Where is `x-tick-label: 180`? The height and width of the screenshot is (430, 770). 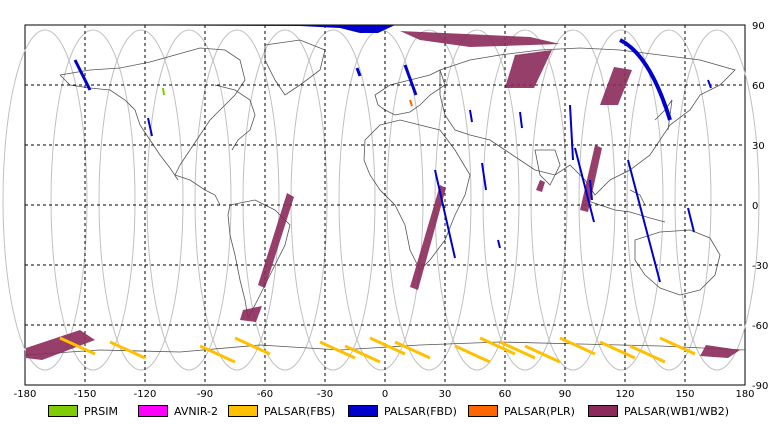 x-tick-label: 180 is located at coordinates (744, 394).